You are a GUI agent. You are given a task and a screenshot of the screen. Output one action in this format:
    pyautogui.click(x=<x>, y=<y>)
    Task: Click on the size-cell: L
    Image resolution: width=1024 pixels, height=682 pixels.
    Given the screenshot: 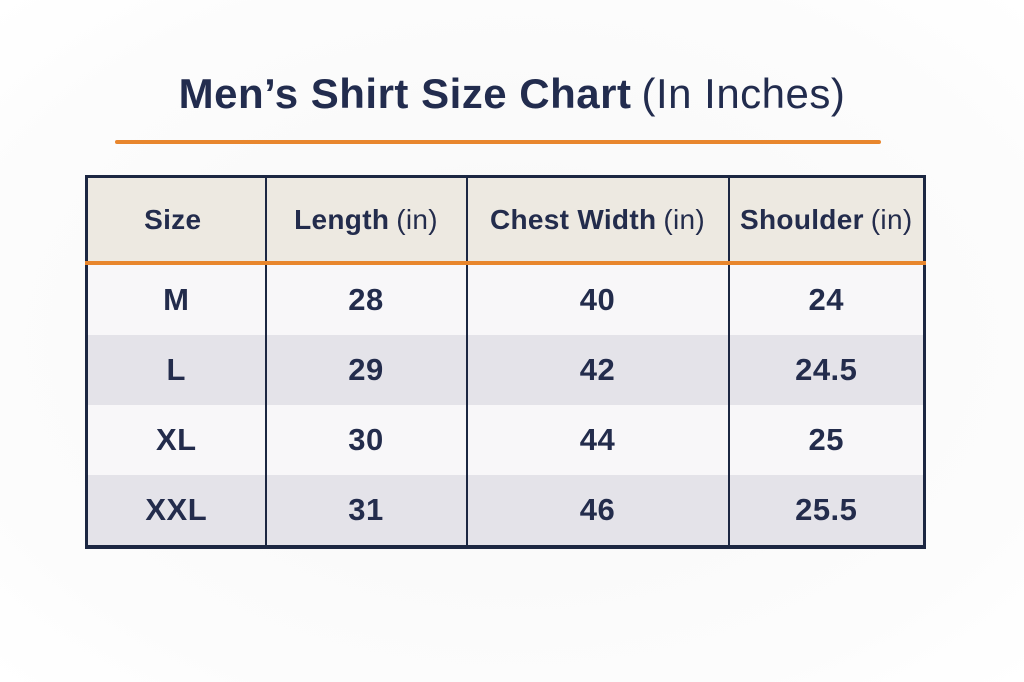 What is the action you would take?
    pyautogui.click(x=176, y=370)
    